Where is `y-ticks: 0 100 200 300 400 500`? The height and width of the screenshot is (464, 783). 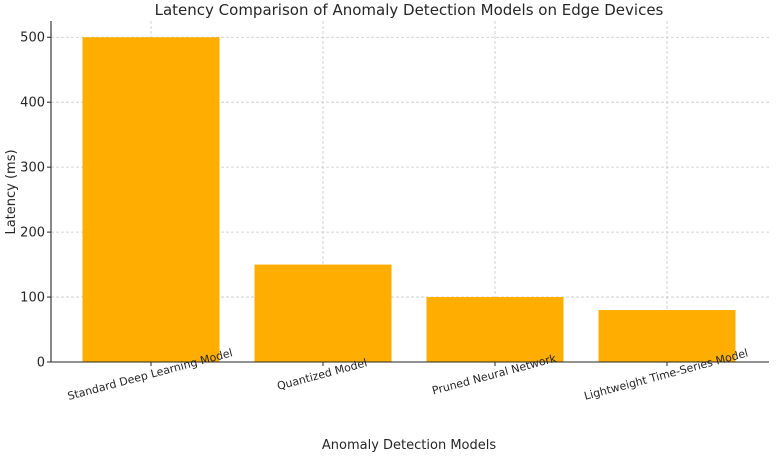 y-ticks: 0 100 200 300 400 500 is located at coordinates (35, 201).